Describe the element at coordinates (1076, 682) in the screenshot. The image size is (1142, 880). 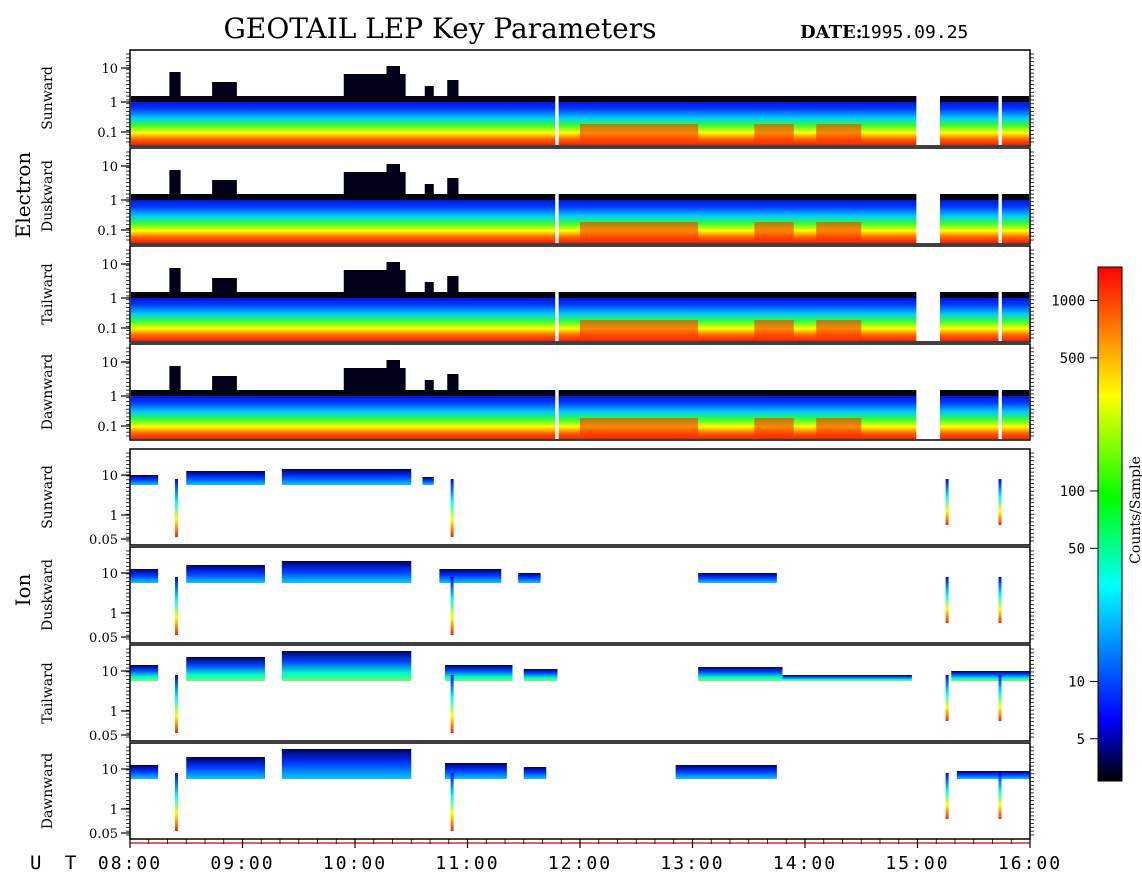
I see `colorbar-tick-label: 10` at that location.